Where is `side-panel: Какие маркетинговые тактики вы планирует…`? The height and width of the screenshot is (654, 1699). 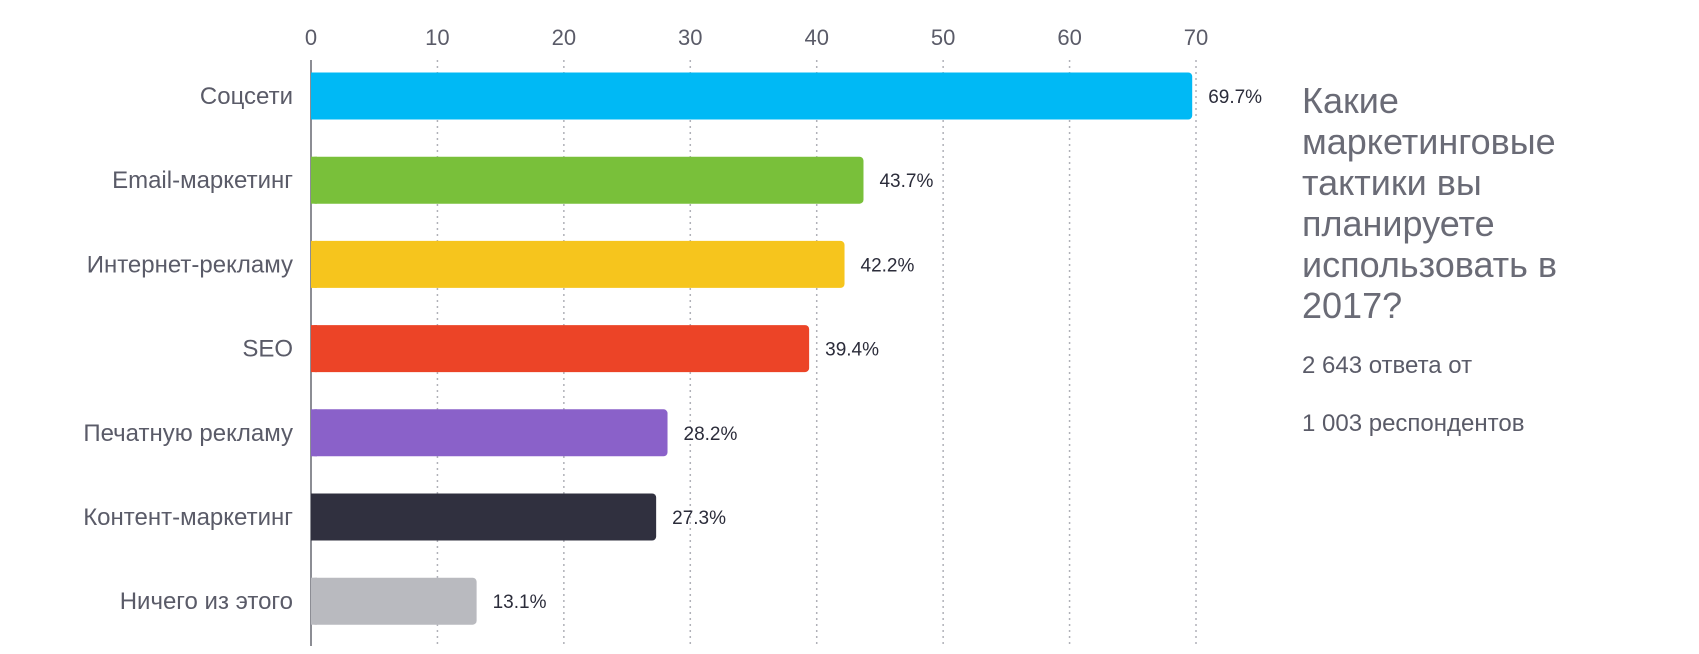 side-panel: Какие маркетинговые тактики вы планирует… is located at coordinates (1492, 259).